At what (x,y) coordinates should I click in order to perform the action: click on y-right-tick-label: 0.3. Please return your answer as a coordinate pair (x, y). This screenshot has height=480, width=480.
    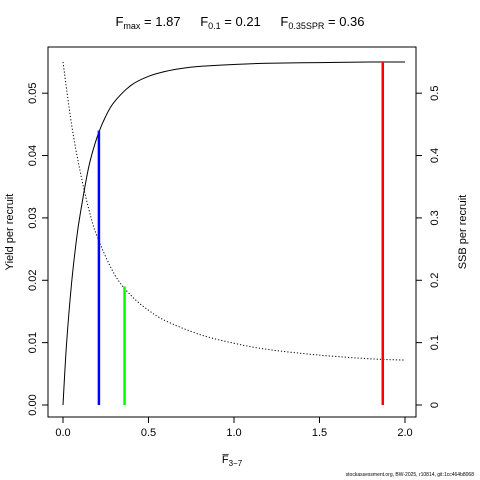
    Looking at the image, I should click on (435, 217).